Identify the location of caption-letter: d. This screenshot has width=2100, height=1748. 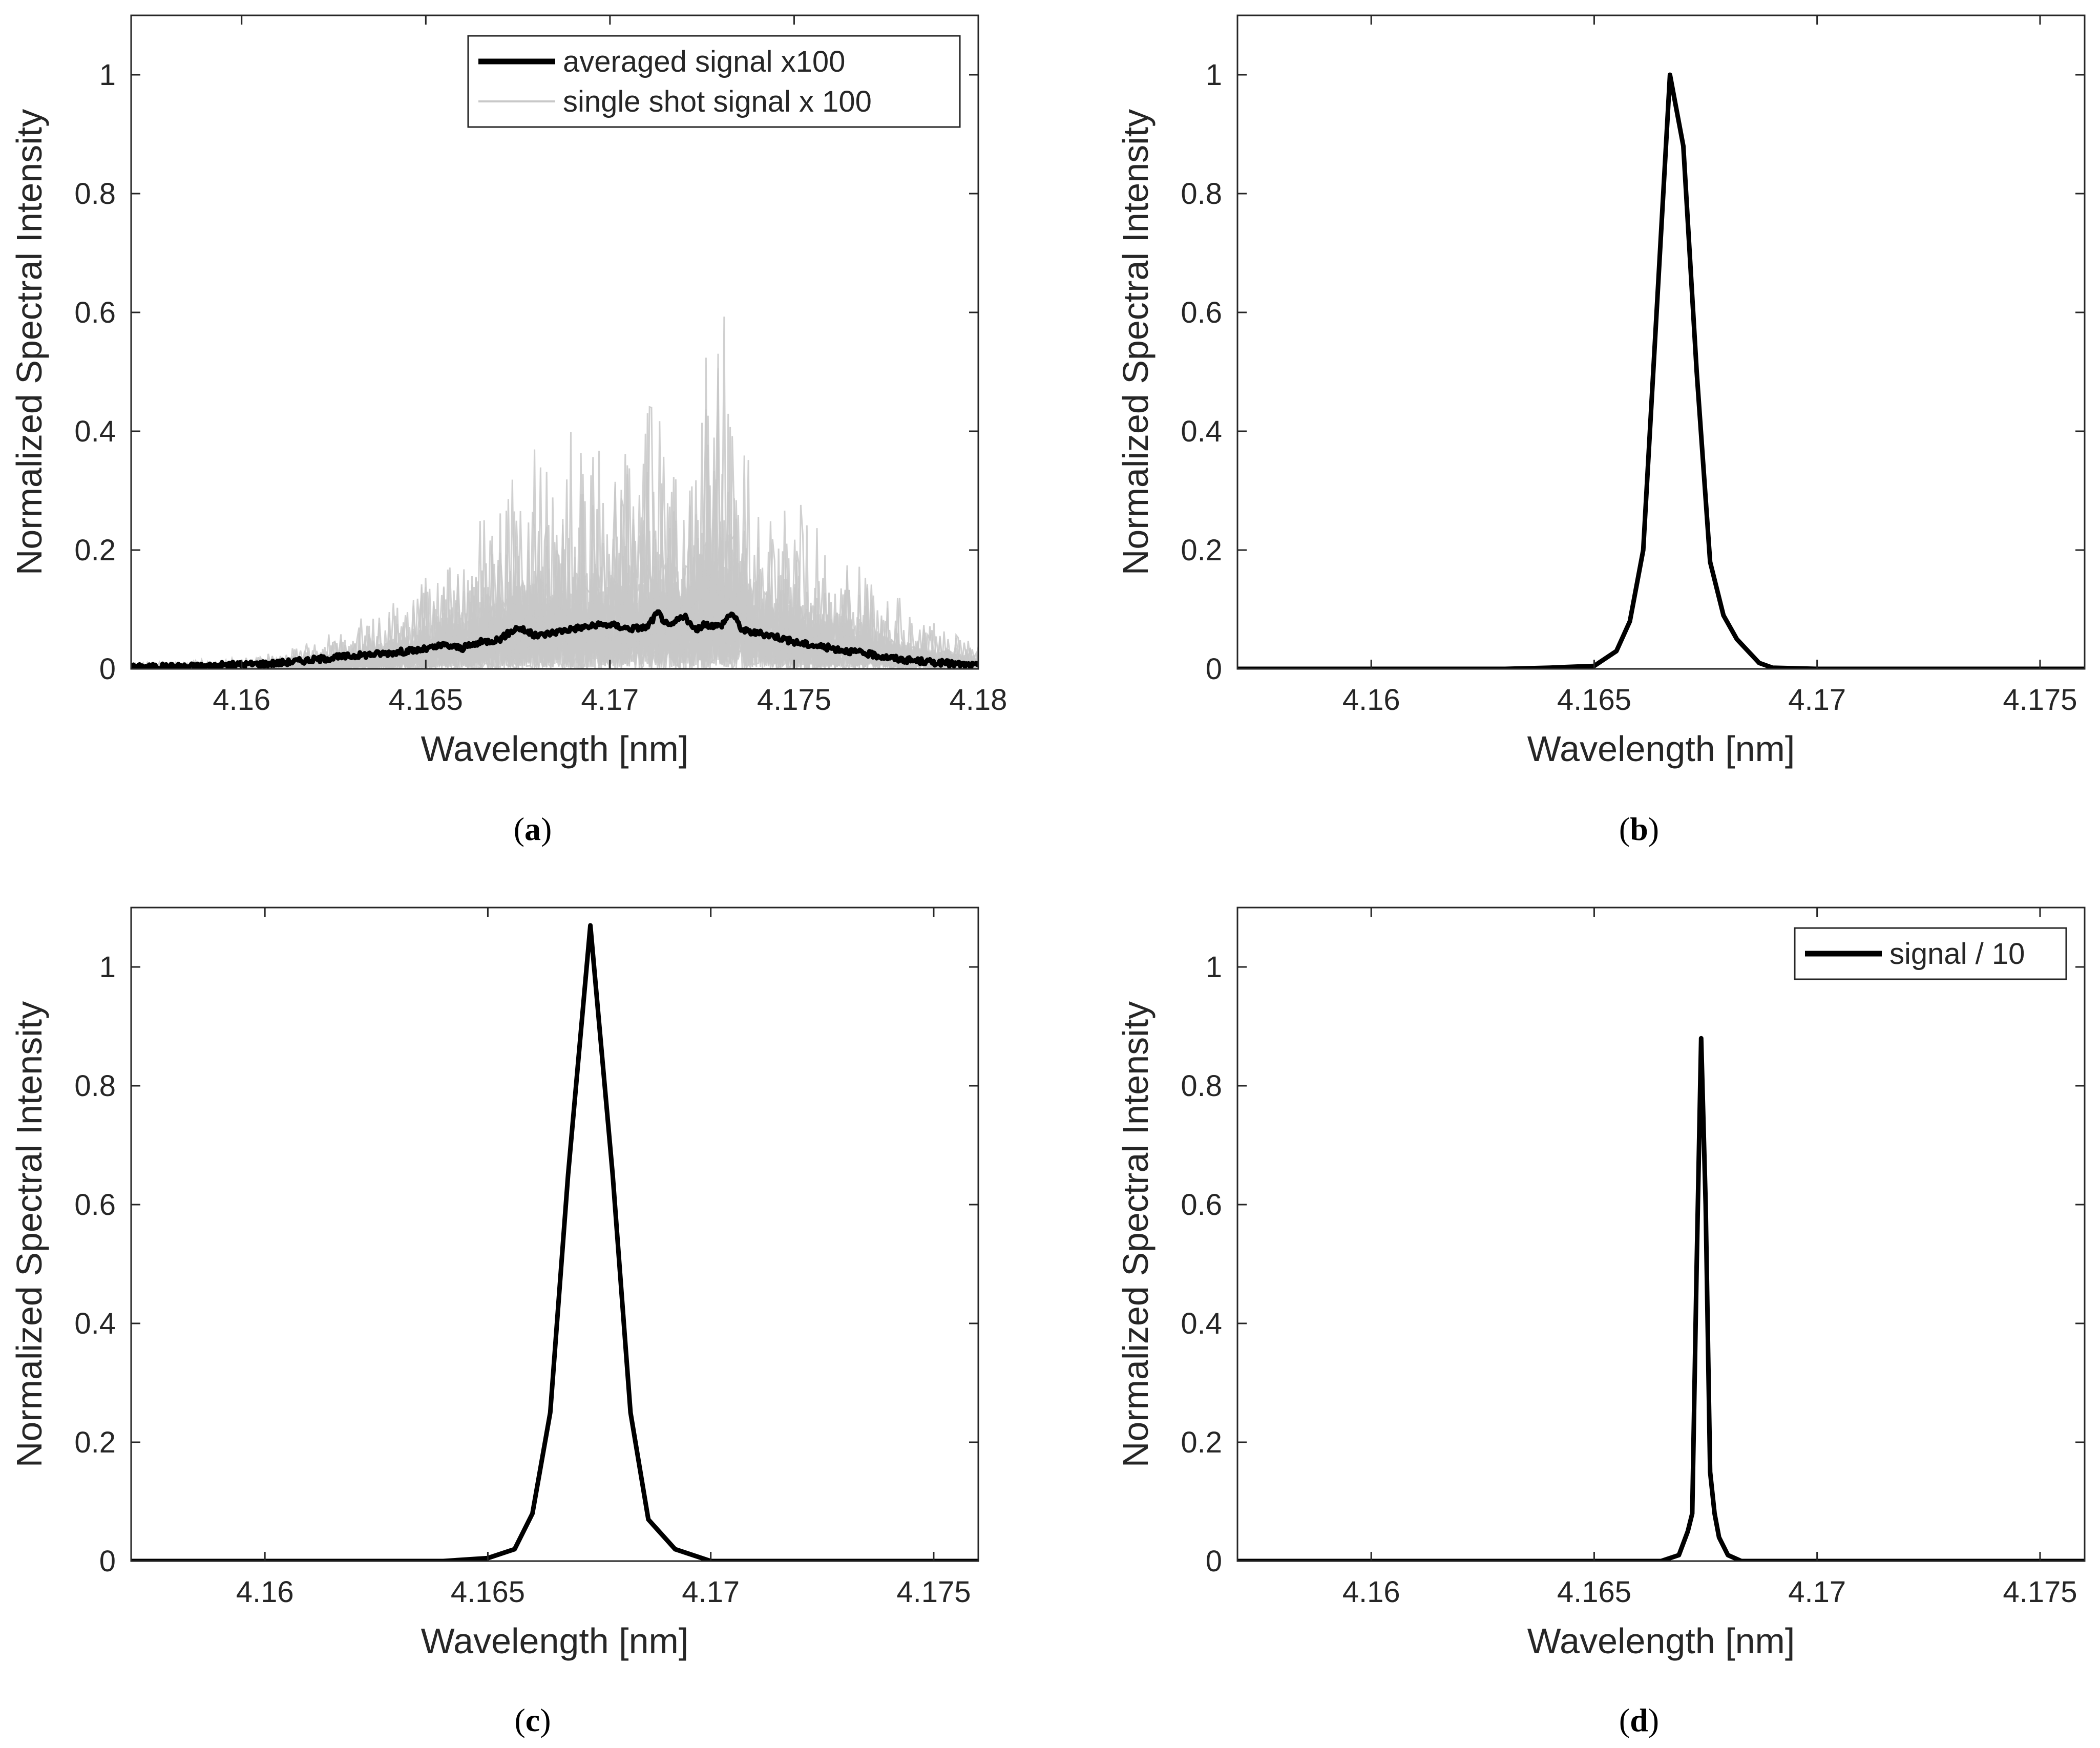
(1639, 1720).